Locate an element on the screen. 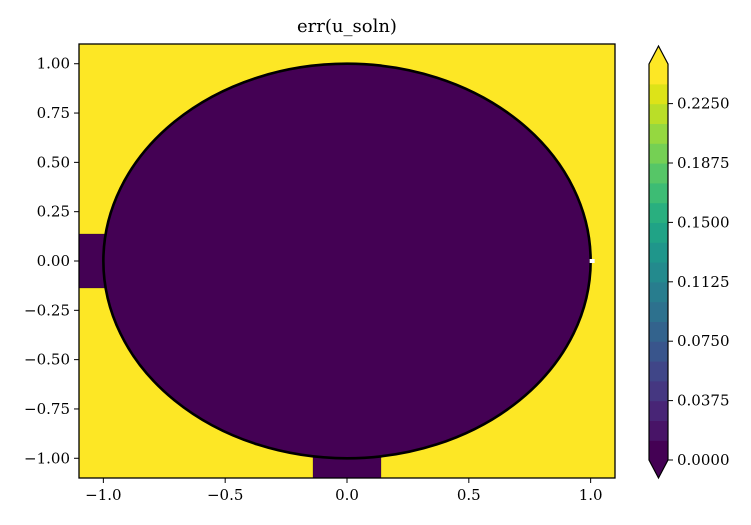 The width and height of the screenshot is (751, 525). y-tick-label: 0.50 is located at coordinates (53, 162).